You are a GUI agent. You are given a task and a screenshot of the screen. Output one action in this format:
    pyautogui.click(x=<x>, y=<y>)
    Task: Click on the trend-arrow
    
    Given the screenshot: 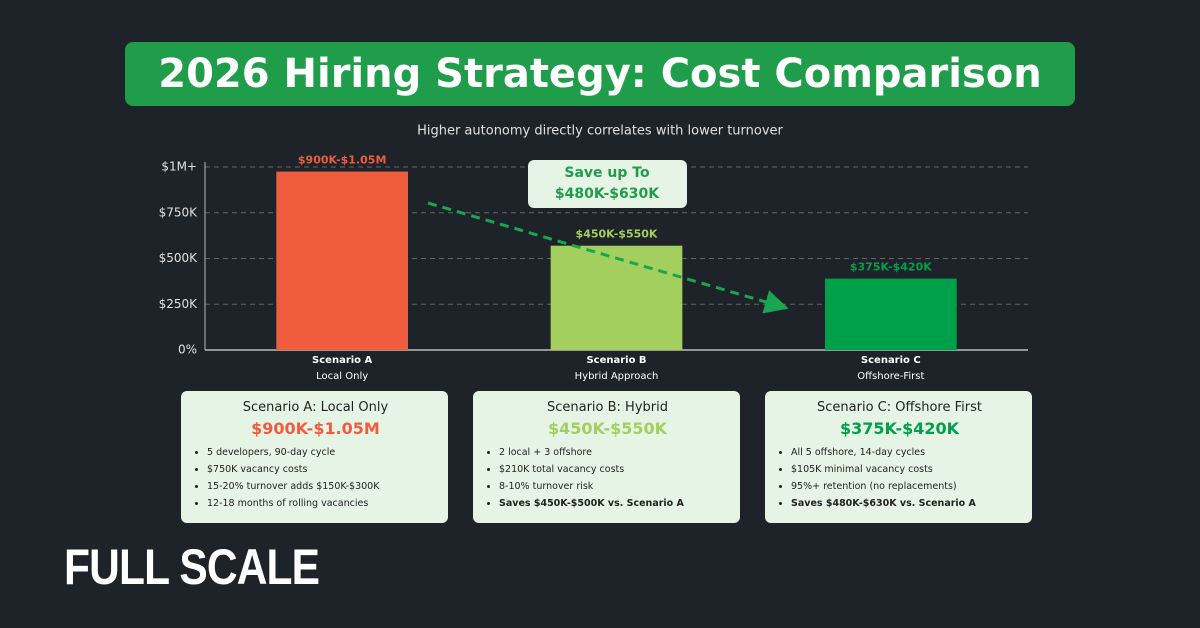 What is the action you would take?
    pyautogui.click(x=608, y=257)
    